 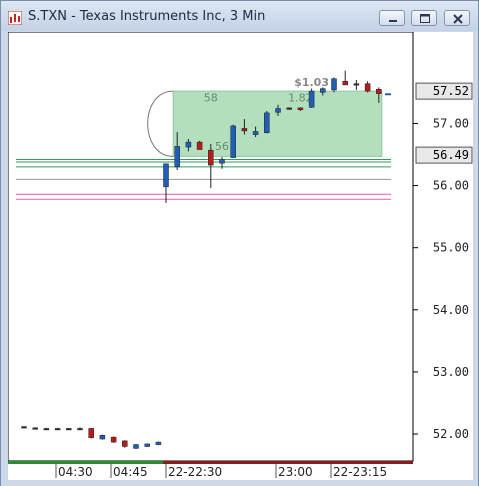 I want to click on minimize-icon, so click(x=393, y=21).